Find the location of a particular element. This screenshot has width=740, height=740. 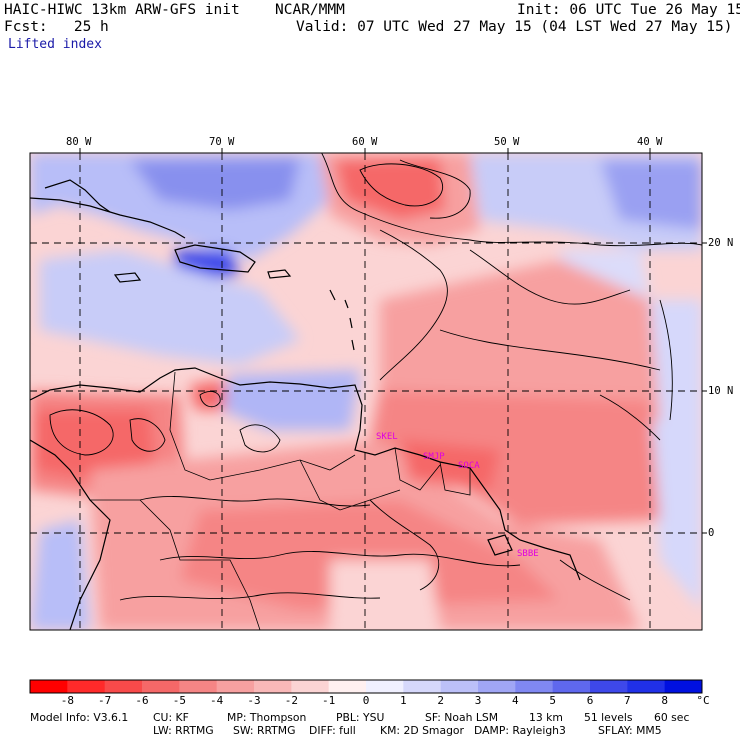

lon-label-70w: 70 W is located at coordinates (222, 142).